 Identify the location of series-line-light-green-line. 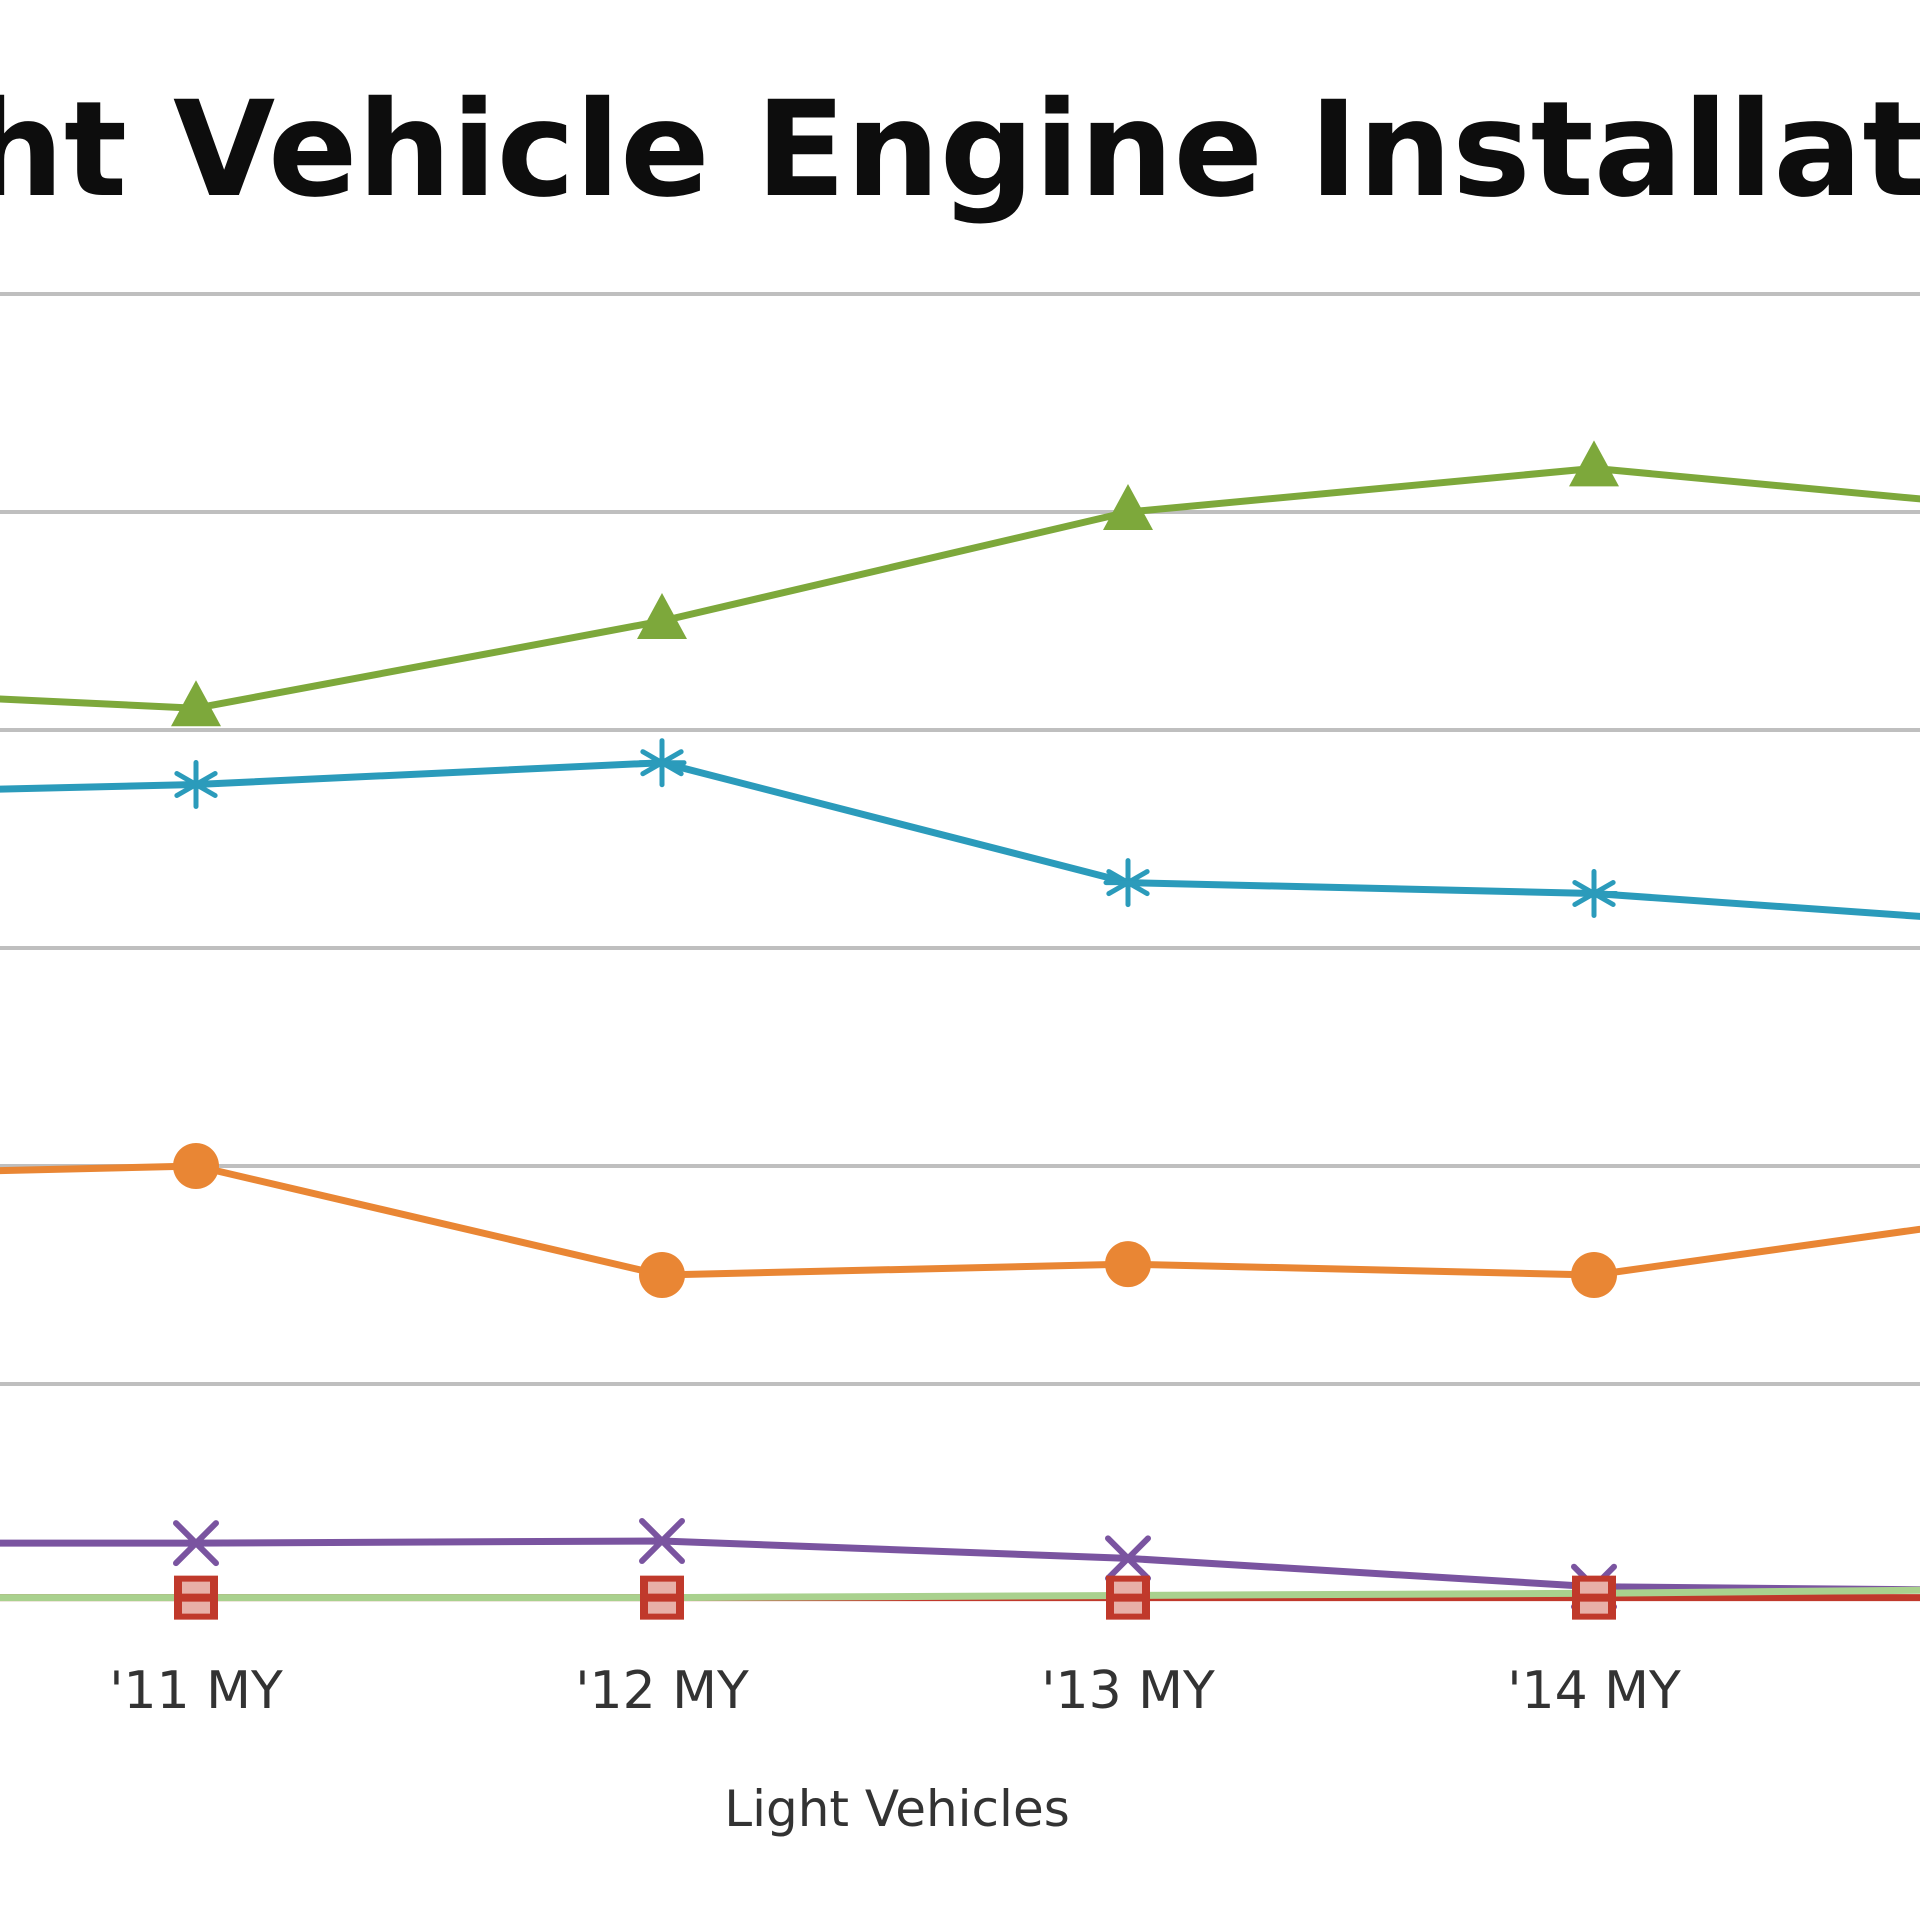
(960, 1594).